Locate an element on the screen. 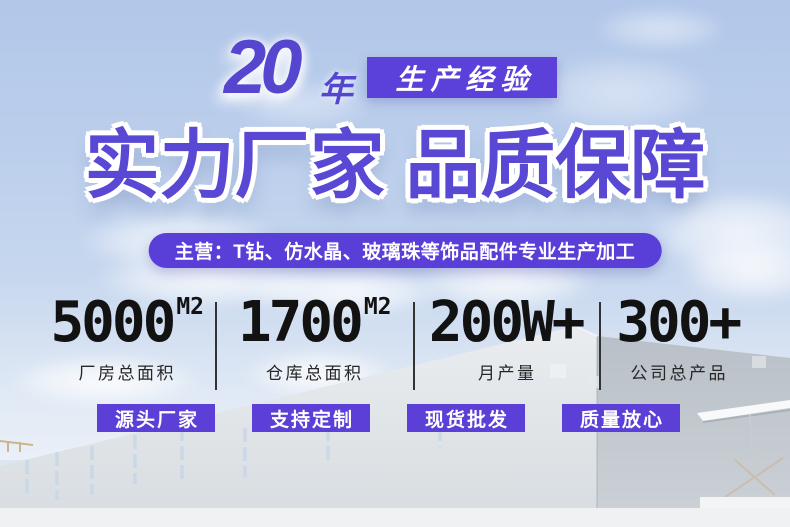 The width and height of the screenshot is (790, 527). stat-label: 月产量 is located at coordinates (507, 374).